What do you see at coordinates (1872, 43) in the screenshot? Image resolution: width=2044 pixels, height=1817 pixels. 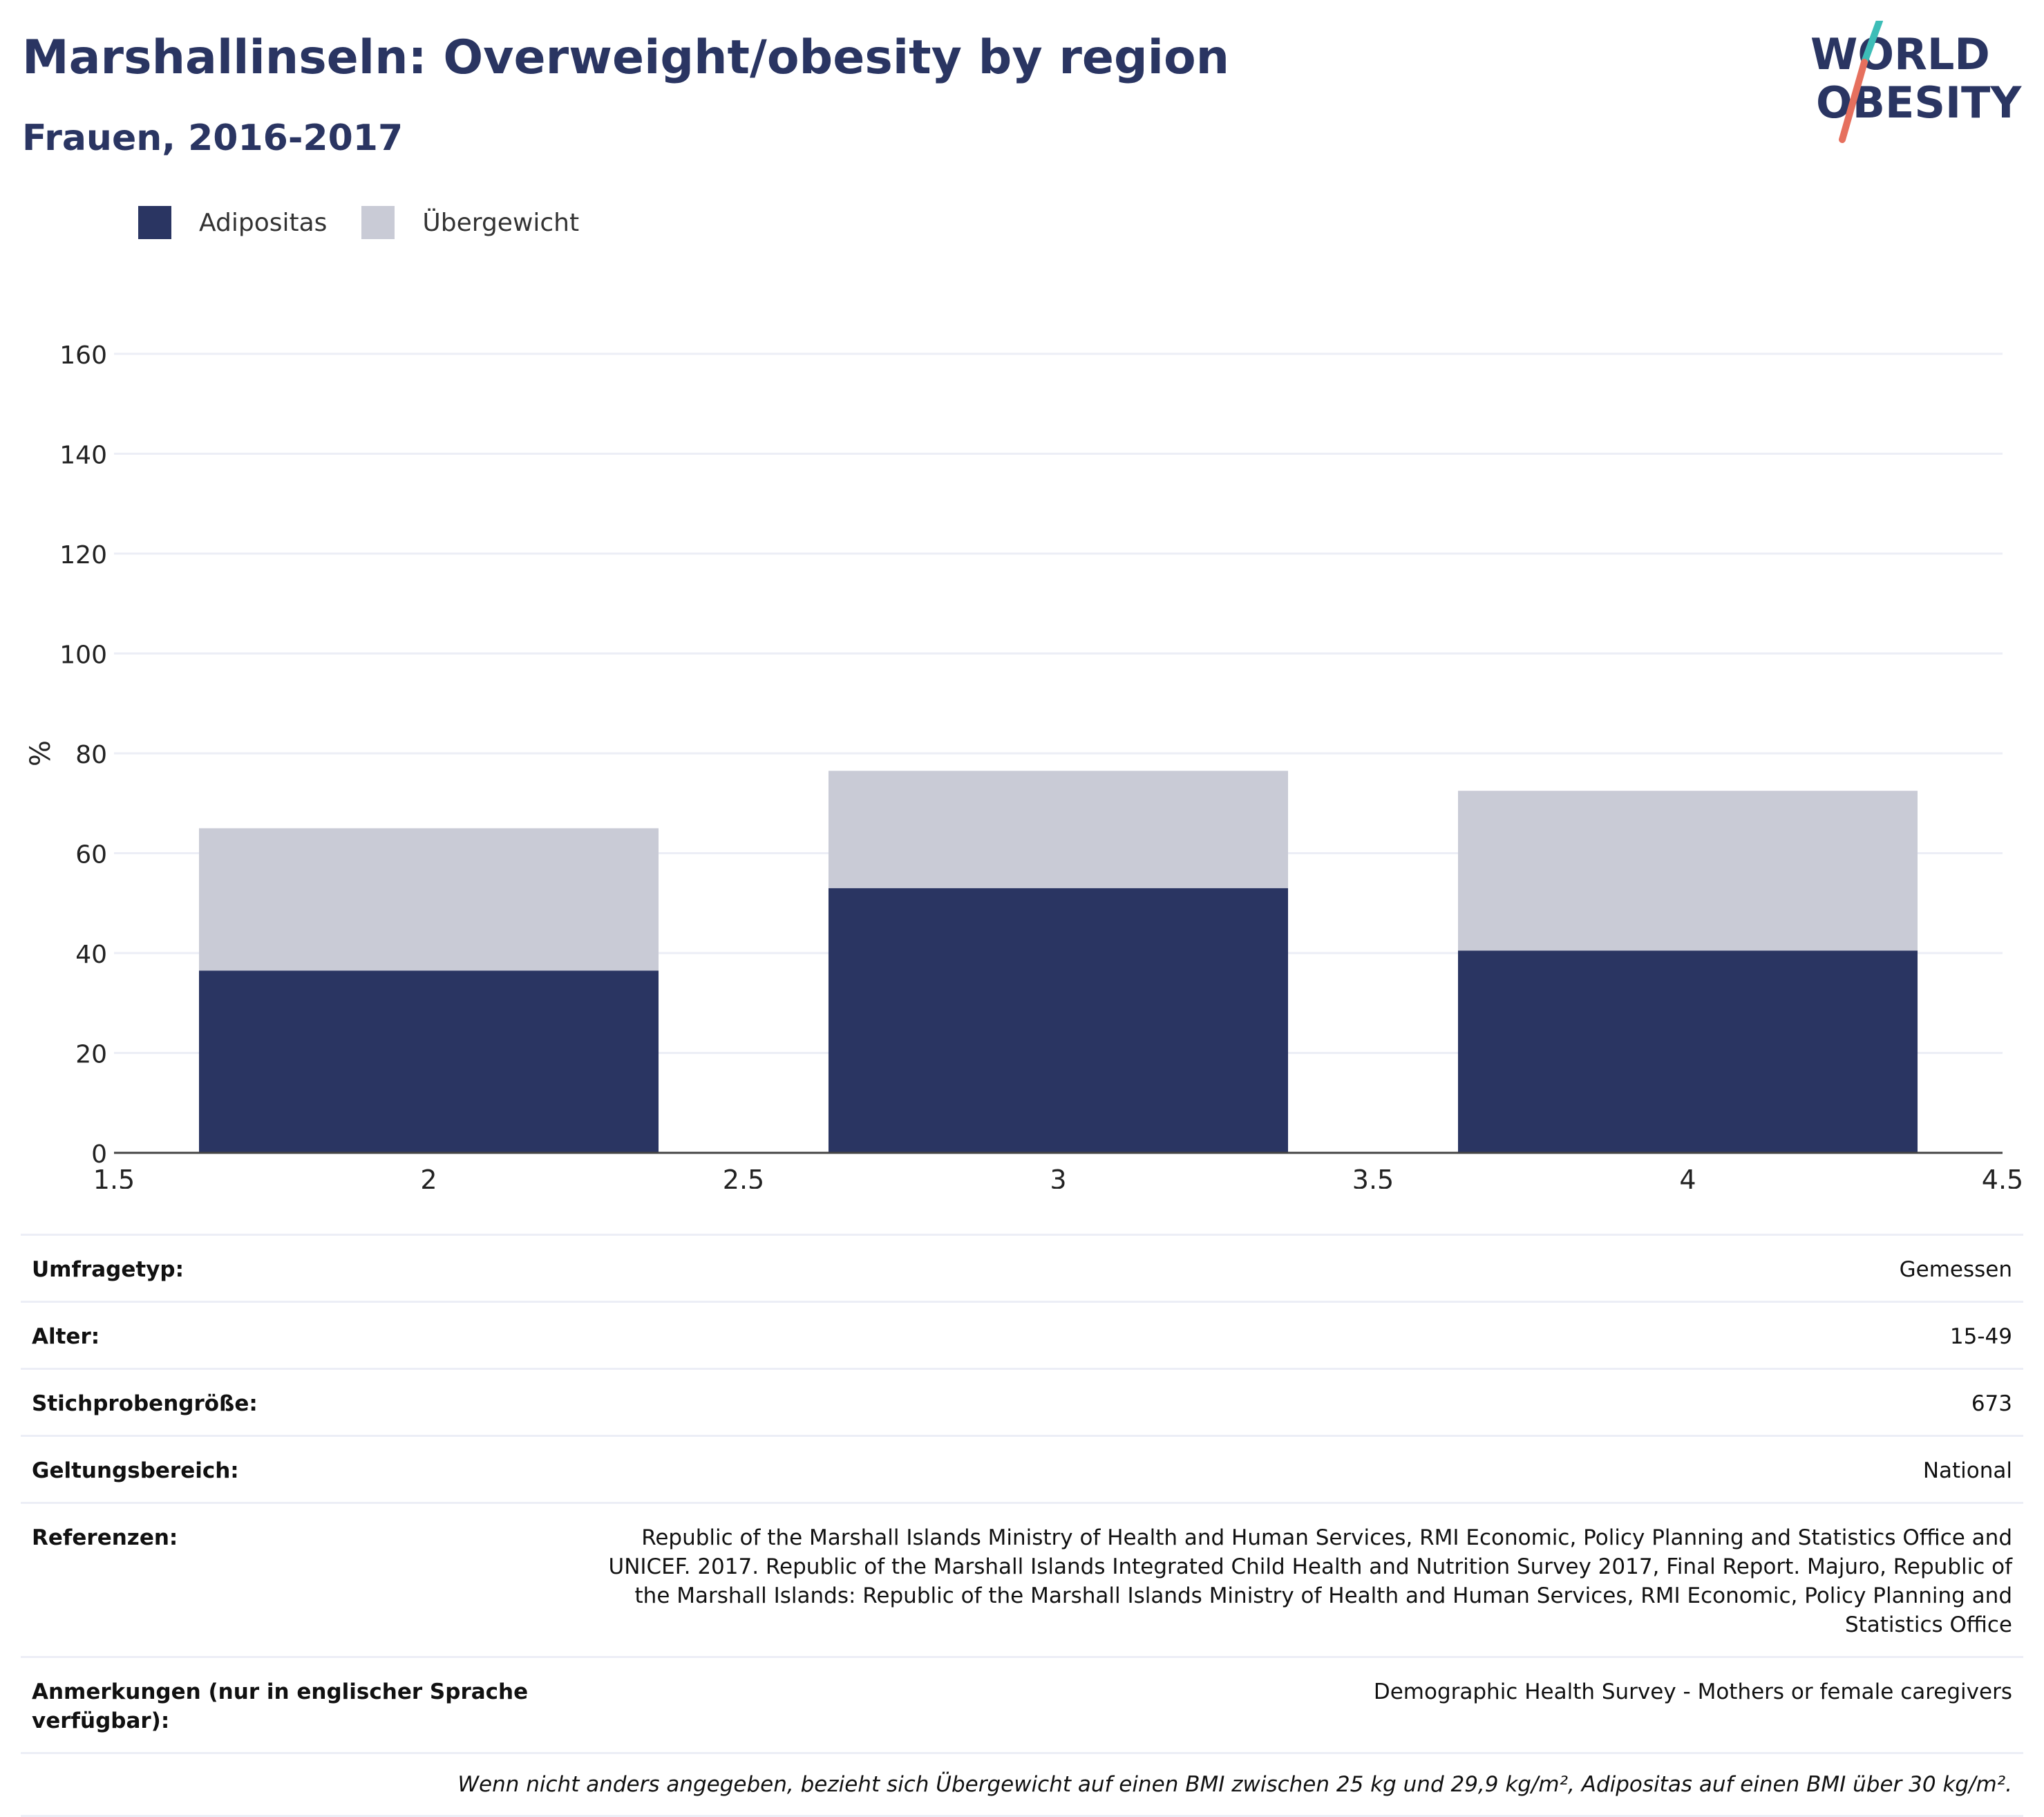 I see `logo-slash-teal` at bounding box center [1872, 43].